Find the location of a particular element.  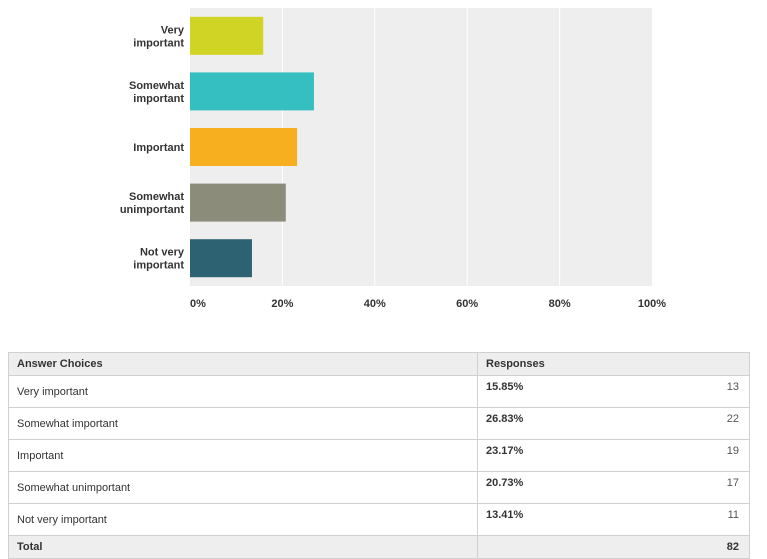

table-row: Important 23.17% 19 is located at coordinates (378, 455).